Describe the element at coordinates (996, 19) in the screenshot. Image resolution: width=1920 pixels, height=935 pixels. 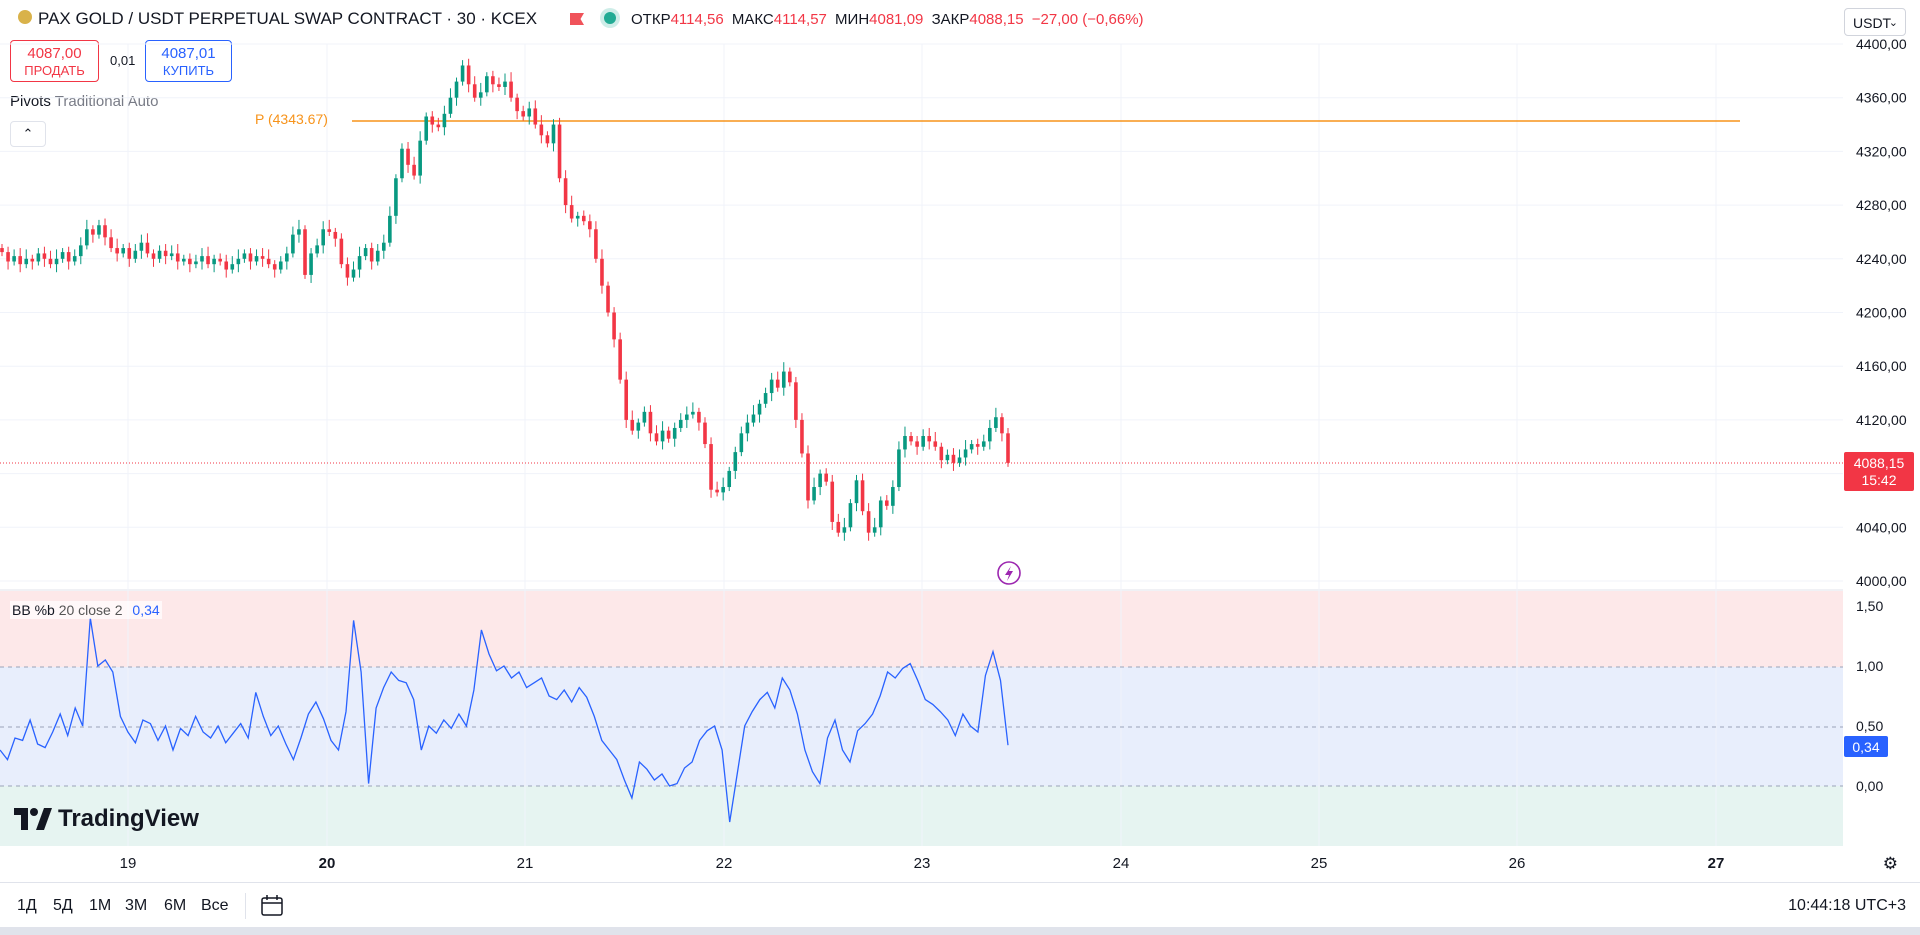
I see `close-value: 4088,15` at that location.